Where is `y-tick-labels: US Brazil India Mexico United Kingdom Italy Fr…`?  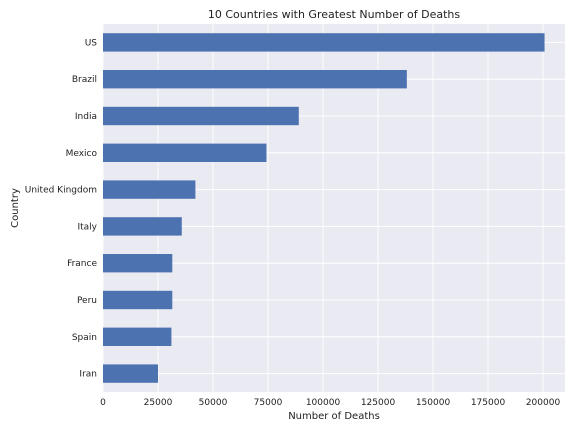 y-tick-labels: US Brazil India Mexico United Kingdom Italy Fr… is located at coordinates (61, 208).